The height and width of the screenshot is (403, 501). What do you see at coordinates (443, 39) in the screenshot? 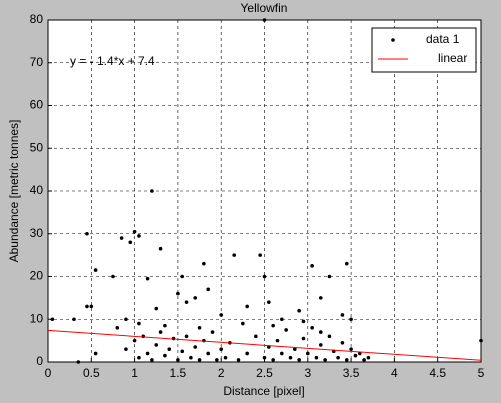
I see `legend-label: data 1` at bounding box center [443, 39].